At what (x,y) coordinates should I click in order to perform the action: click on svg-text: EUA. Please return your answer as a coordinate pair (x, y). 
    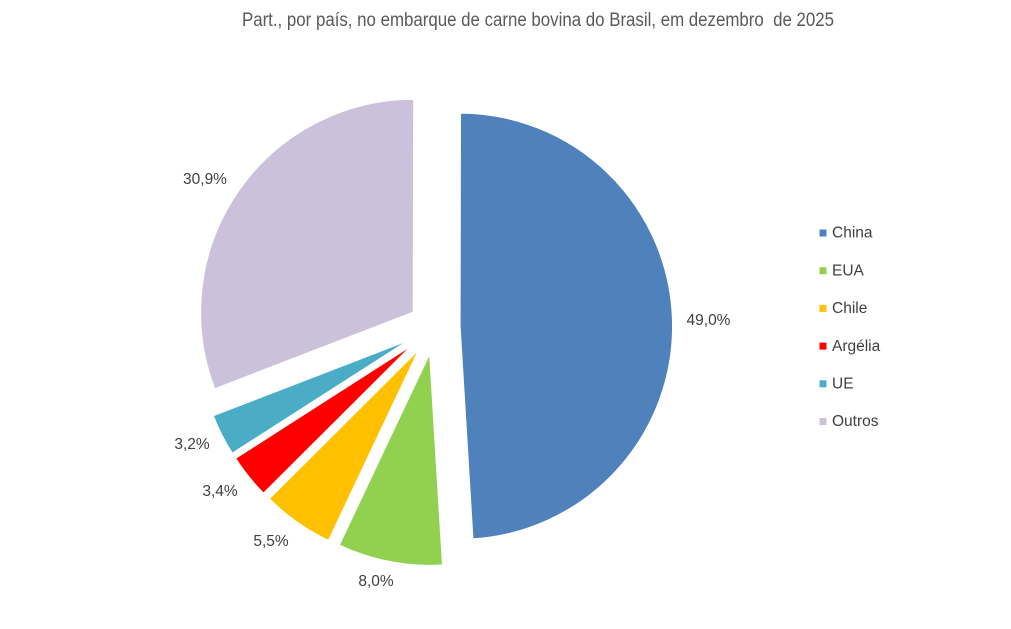
    Looking at the image, I should click on (848, 270).